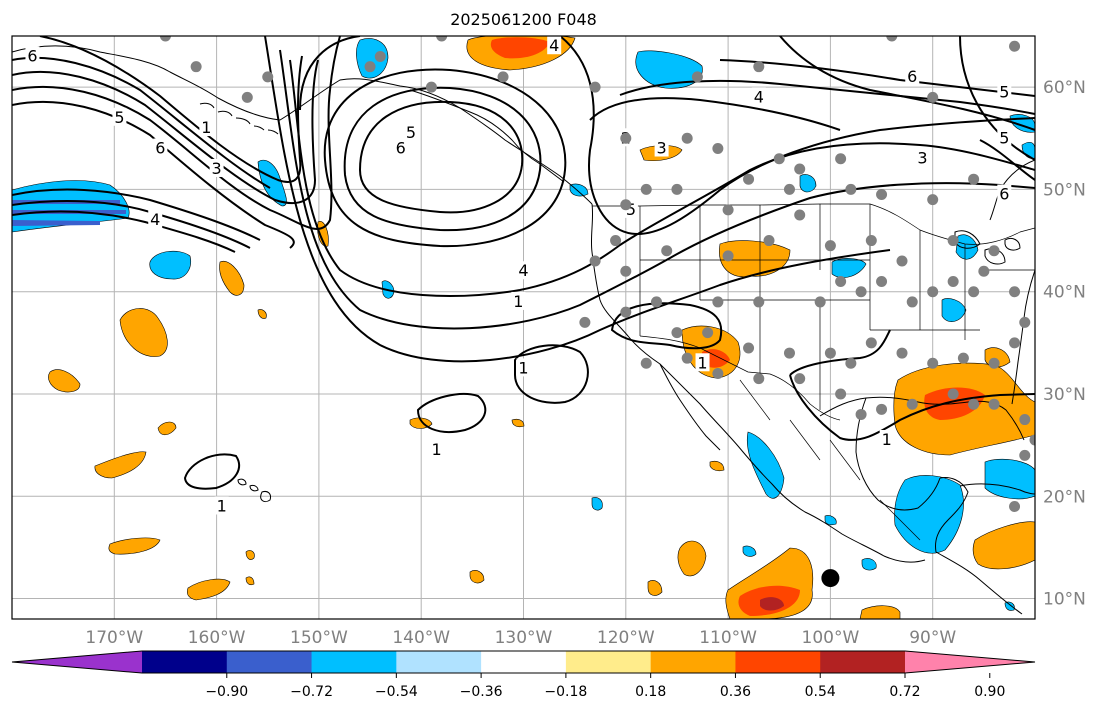 Image resolution: width=1105 pixels, height=712 pixels. I want to click on lon-tick-label: 150°W, so click(319, 638).